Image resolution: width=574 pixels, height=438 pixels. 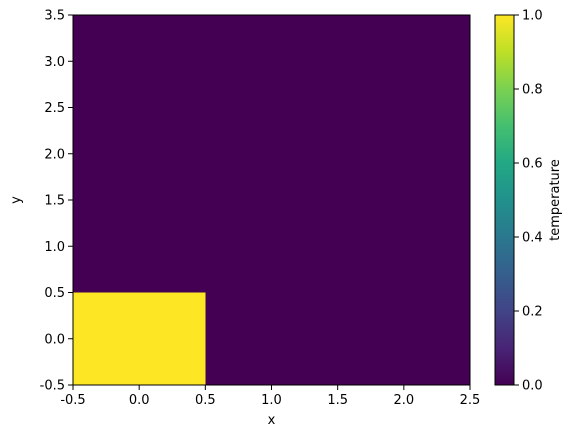 What do you see at coordinates (337, 400) in the screenshot?
I see `x-tick-label: 1.5` at bounding box center [337, 400].